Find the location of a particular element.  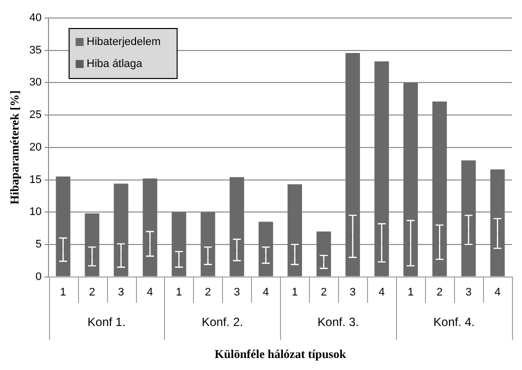

y-tick-label: 5 is located at coordinates (39, 244).